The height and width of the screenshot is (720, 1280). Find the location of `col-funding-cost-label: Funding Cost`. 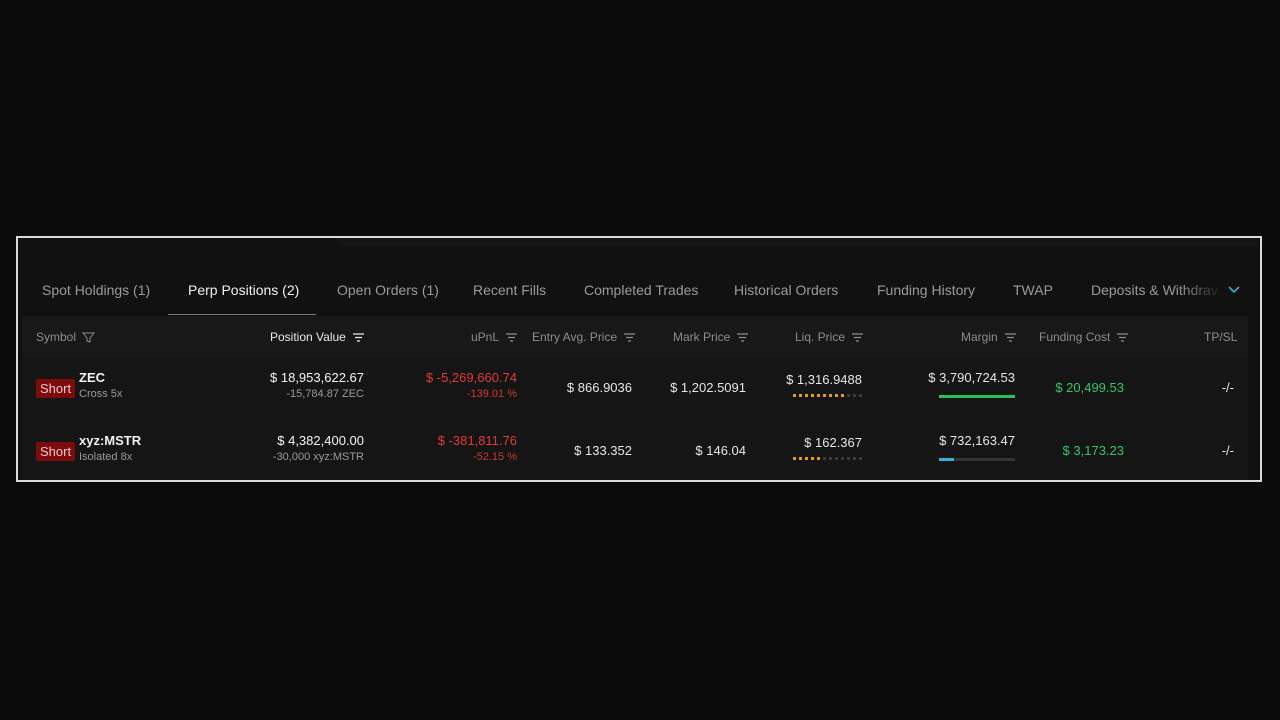

col-funding-cost-label: Funding Cost is located at coordinates (1075, 337).